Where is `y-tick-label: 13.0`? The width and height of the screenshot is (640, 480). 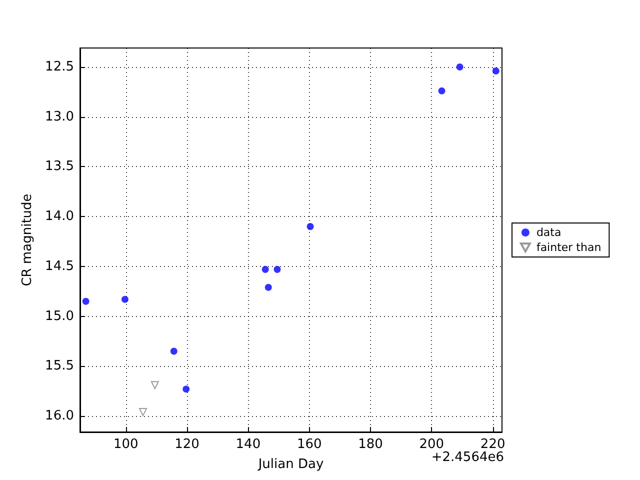
y-tick-label: 13.0 is located at coordinates (59, 116).